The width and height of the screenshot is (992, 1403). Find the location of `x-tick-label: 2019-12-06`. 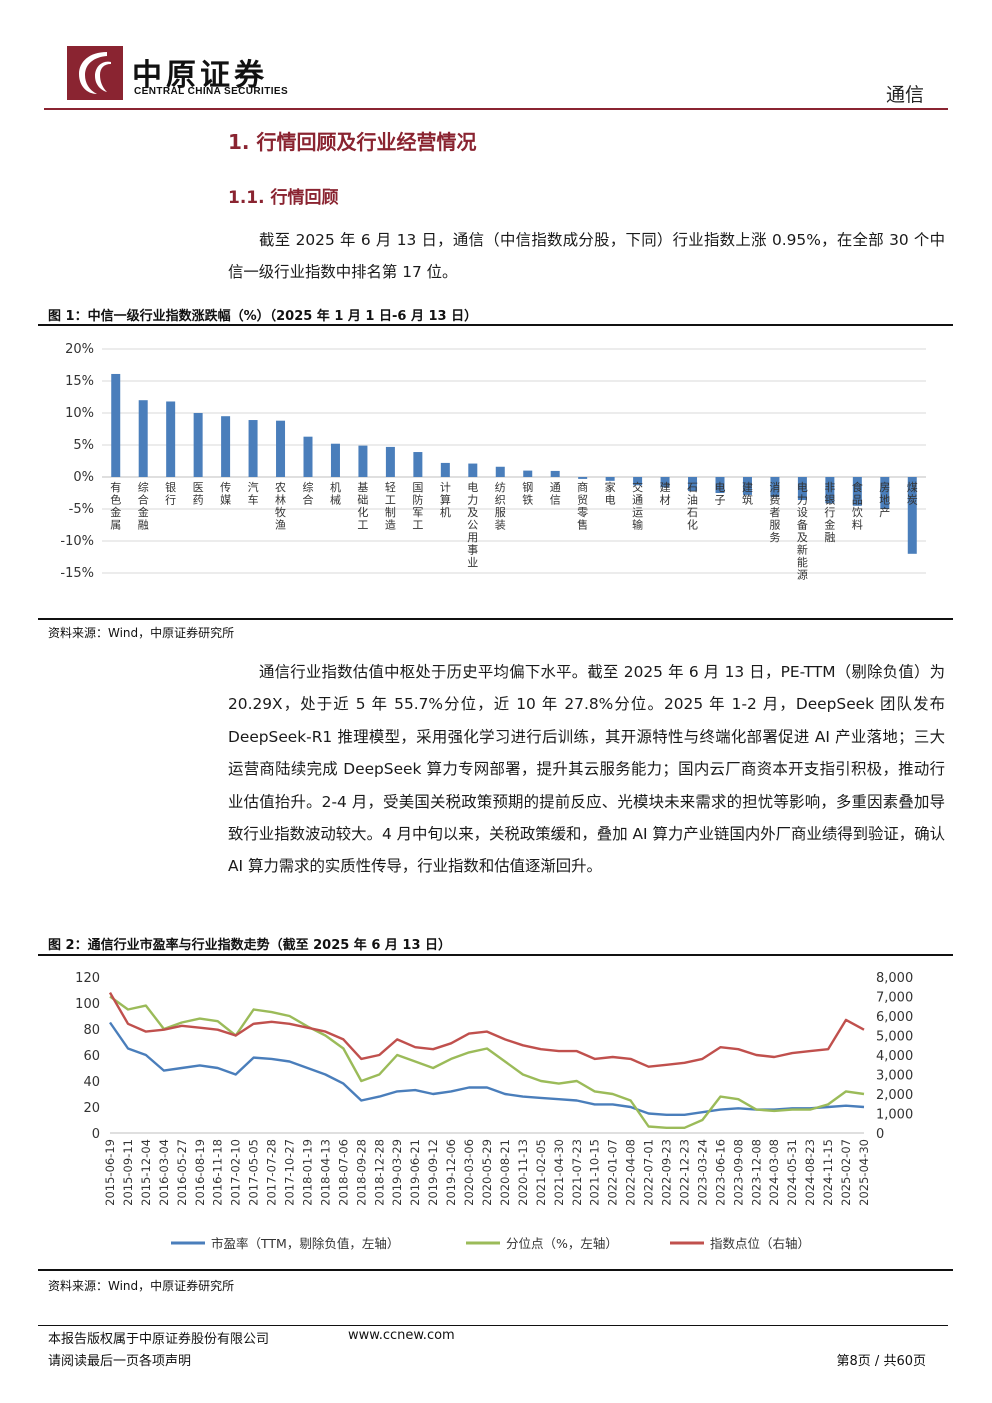

x-tick-label: 2019-12-06 is located at coordinates (451, 1172).